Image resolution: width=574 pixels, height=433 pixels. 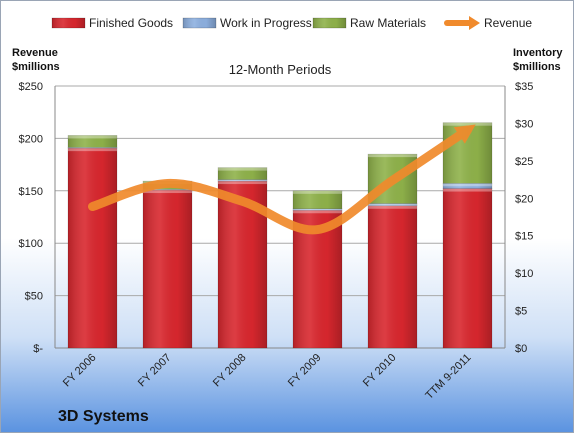 What do you see at coordinates (31, 87) in the screenshot?
I see `left-tick-label: $250` at bounding box center [31, 87].